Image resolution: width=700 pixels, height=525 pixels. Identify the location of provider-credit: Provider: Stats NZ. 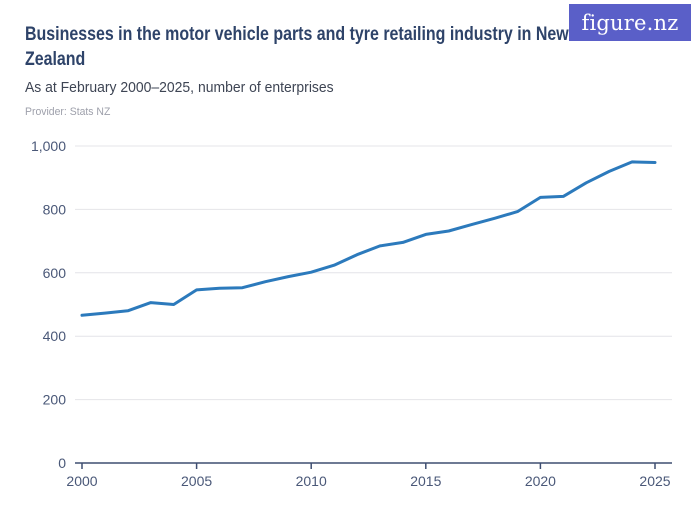
(68, 112).